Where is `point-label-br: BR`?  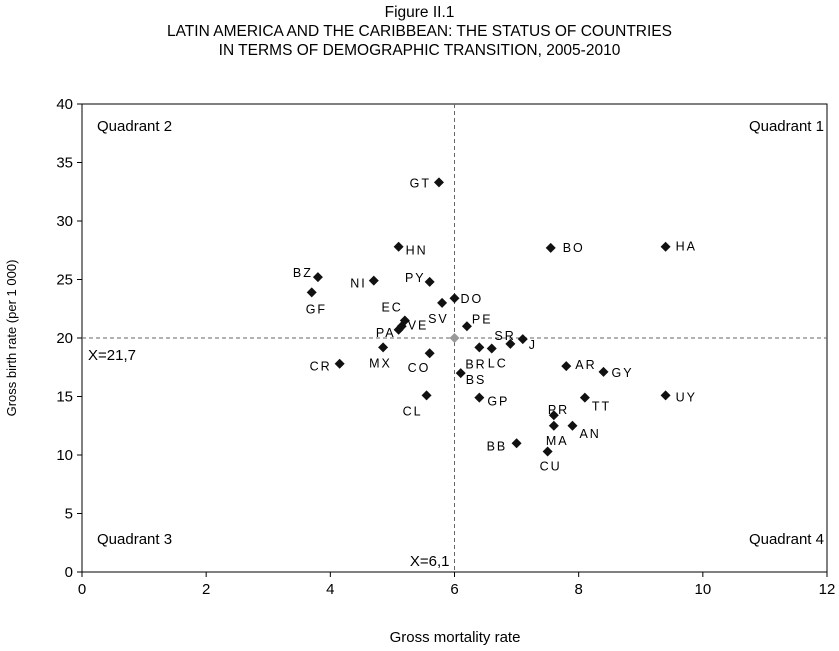 point-label-br: BR is located at coordinates (475, 364).